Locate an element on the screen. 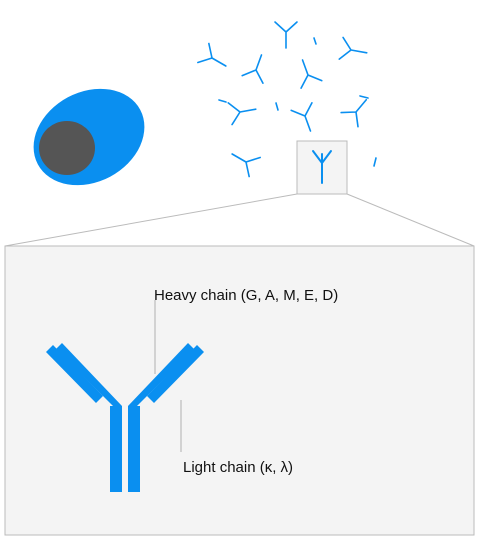 The width and height of the screenshot is (479, 539). leader-lines is located at coordinates (168, 376).